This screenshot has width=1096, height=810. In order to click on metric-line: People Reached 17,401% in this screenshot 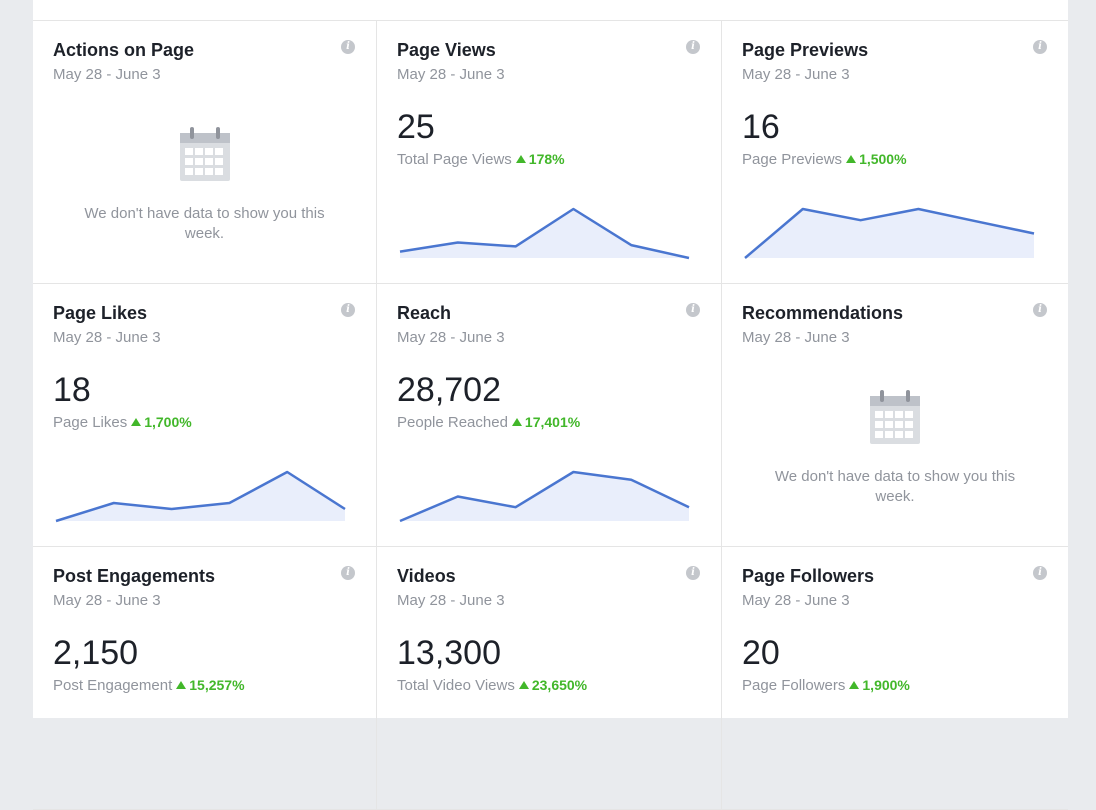, I will do `click(488, 422)`.